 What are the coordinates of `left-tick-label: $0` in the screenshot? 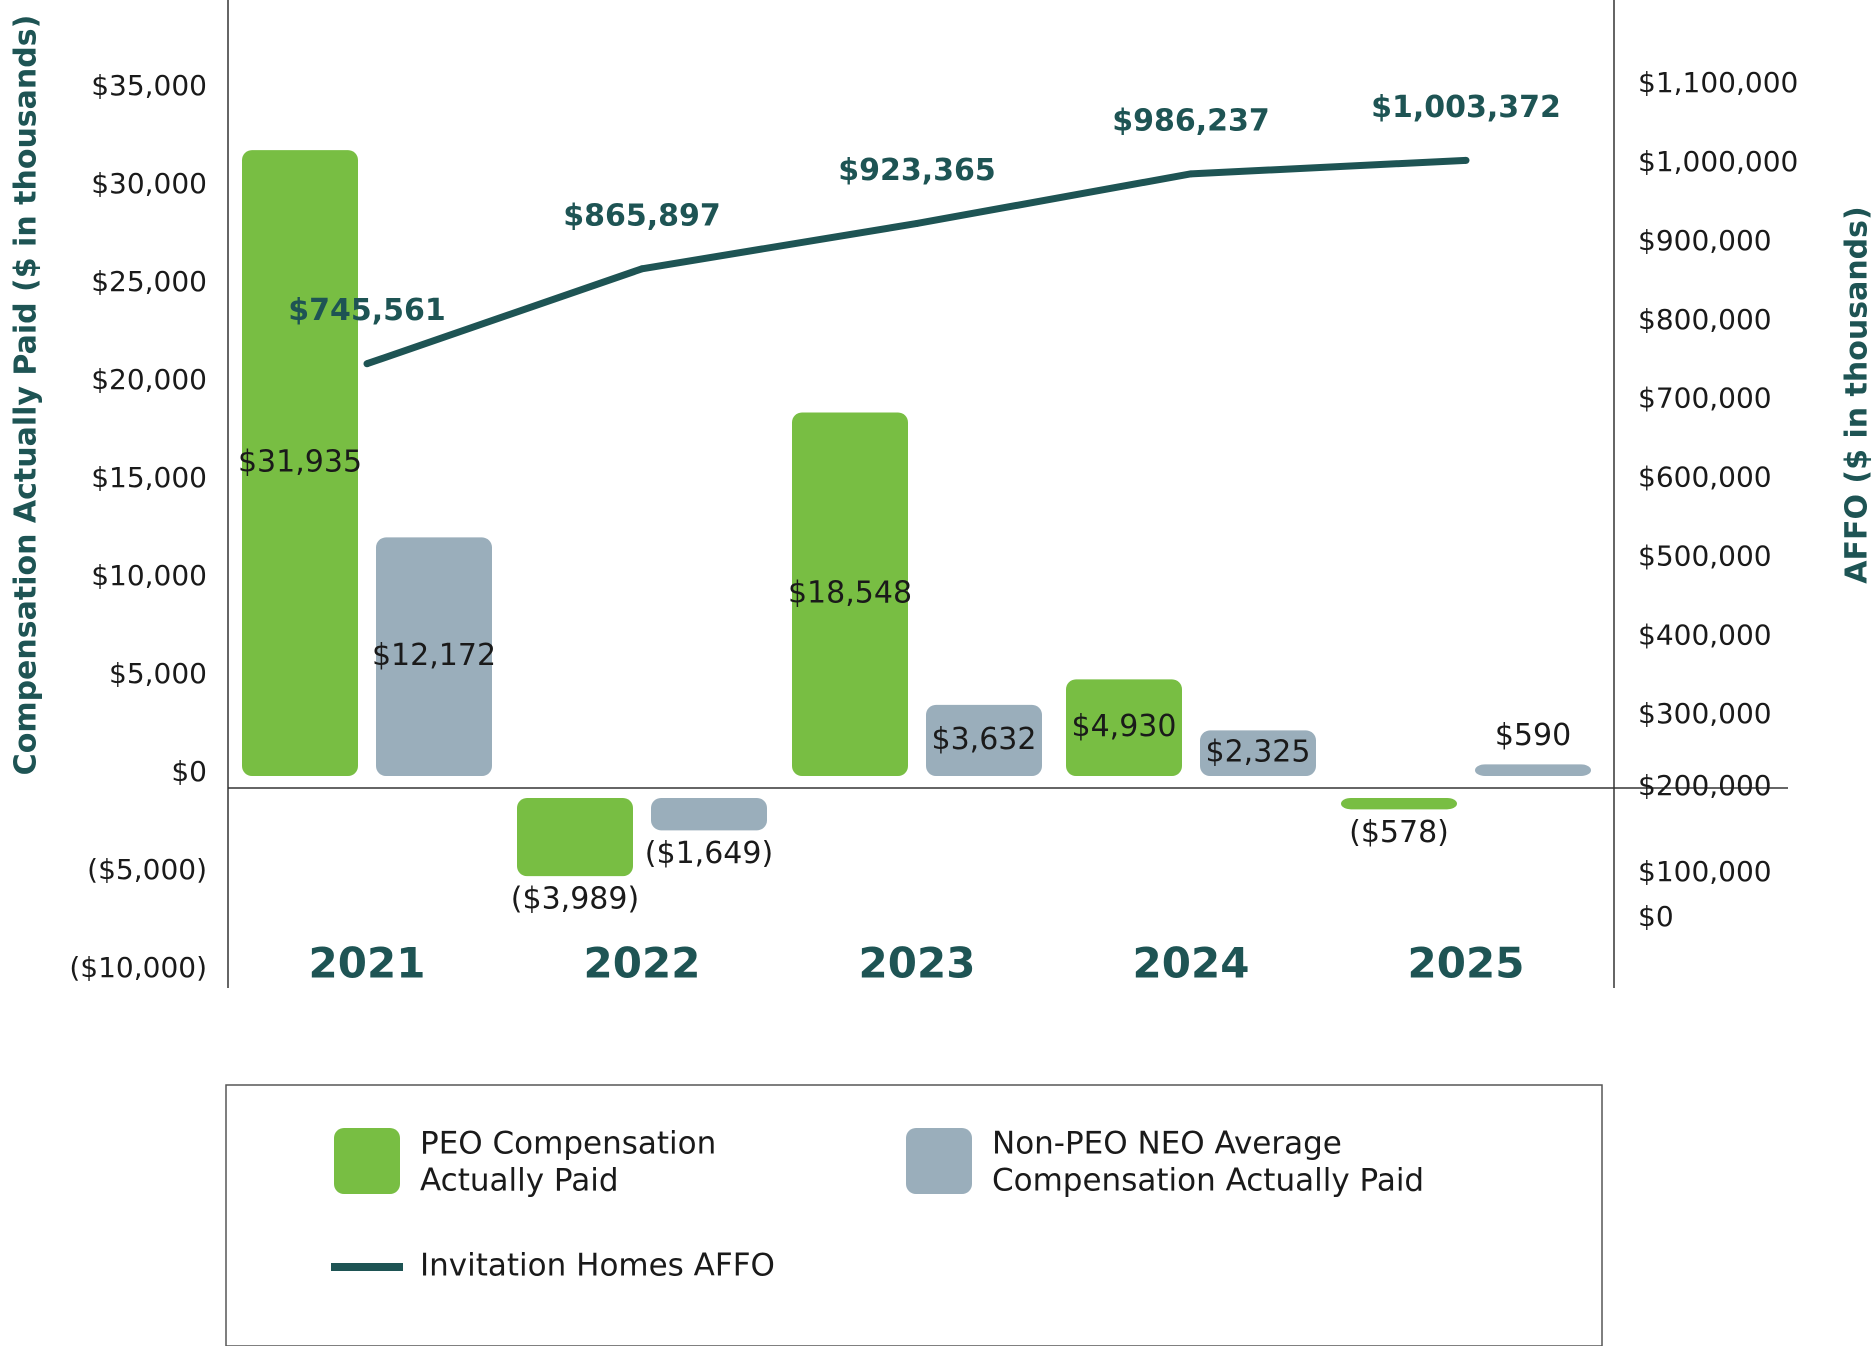 It's located at (189, 771).